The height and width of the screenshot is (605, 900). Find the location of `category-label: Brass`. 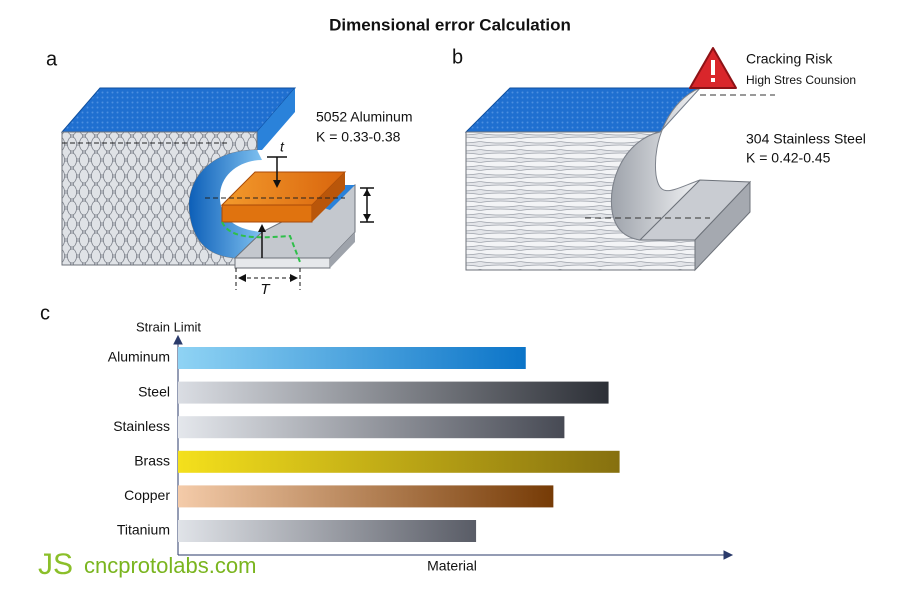

category-label: Brass is located at coordinates (152, 461).